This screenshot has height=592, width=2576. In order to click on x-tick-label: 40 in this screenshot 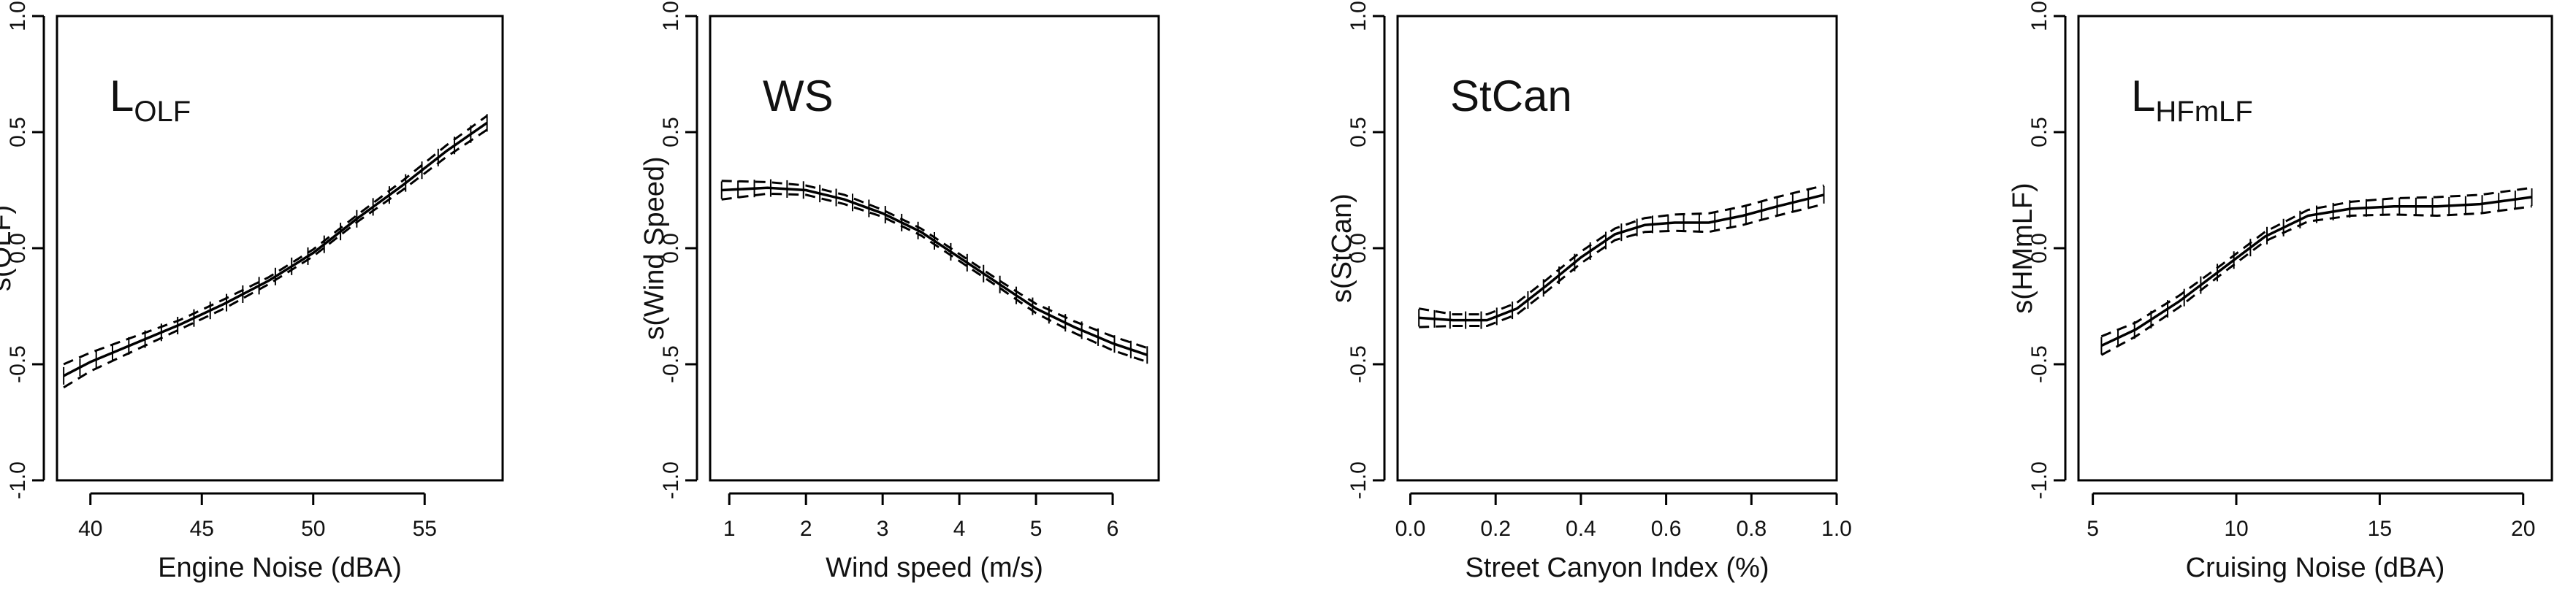, I will do `click(90, 529)`.